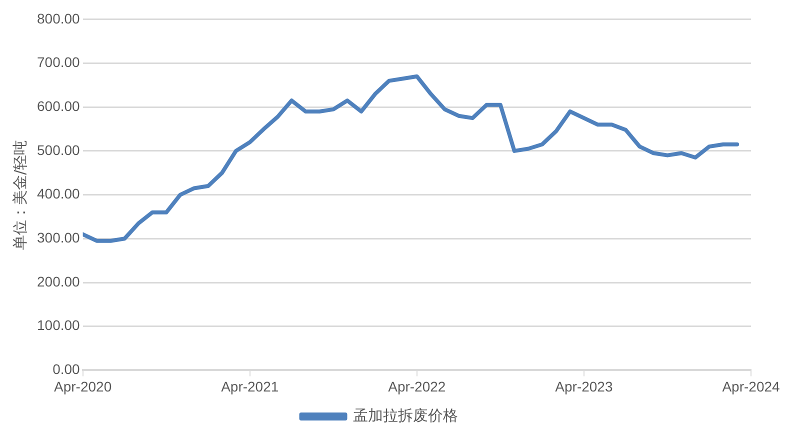 The height and width of the screenshot is (442, 799). Describe the element at coordinates (58, 106) in the screenshot. I see `y-tick-label: 600.00` at that location.